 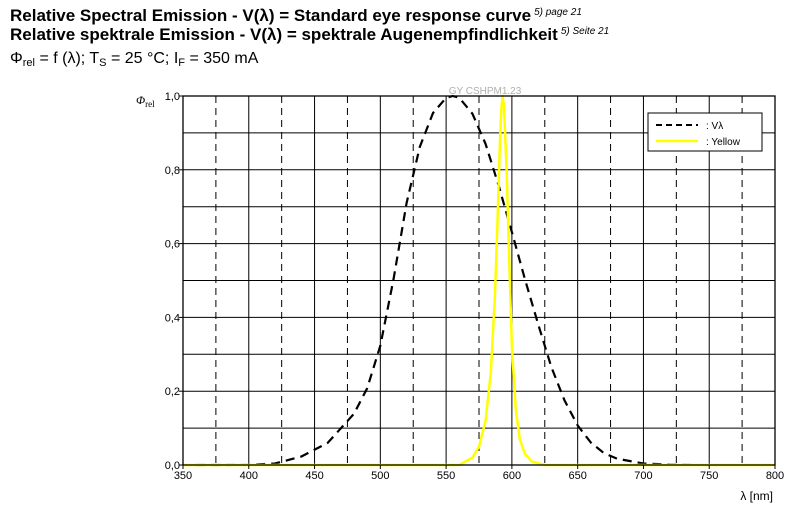 I want to click on legend-box, so click(x=705, y=132).